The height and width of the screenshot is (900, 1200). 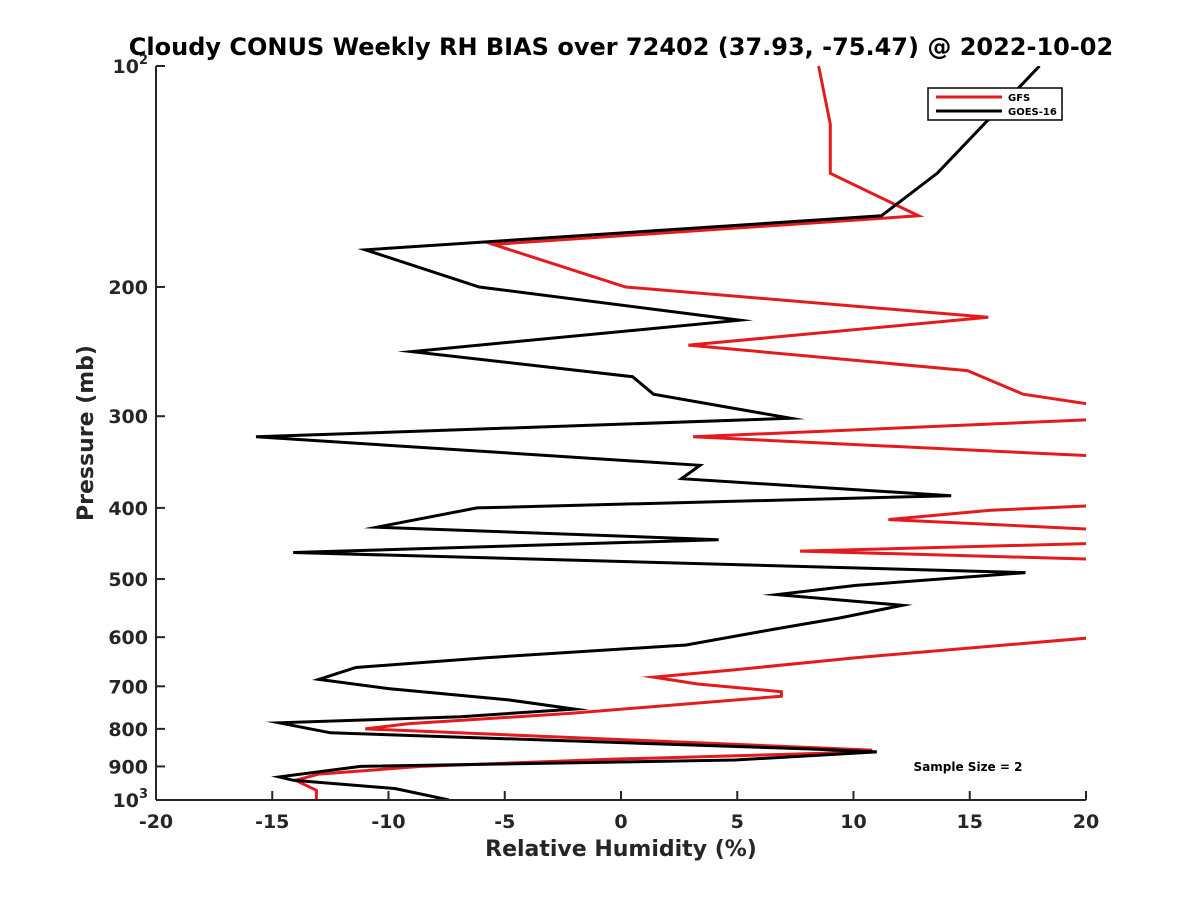 I want to click on x-tick-label: -5, so click(x=504, y=822).